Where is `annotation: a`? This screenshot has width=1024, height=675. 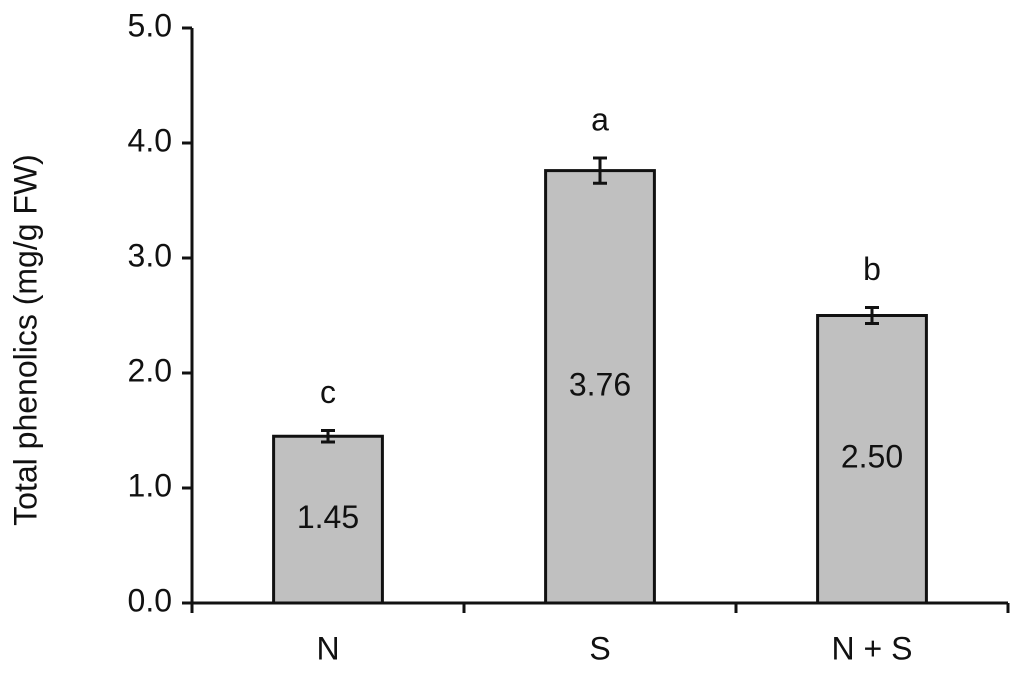 annotation: a is located at coordinates (600, 119).